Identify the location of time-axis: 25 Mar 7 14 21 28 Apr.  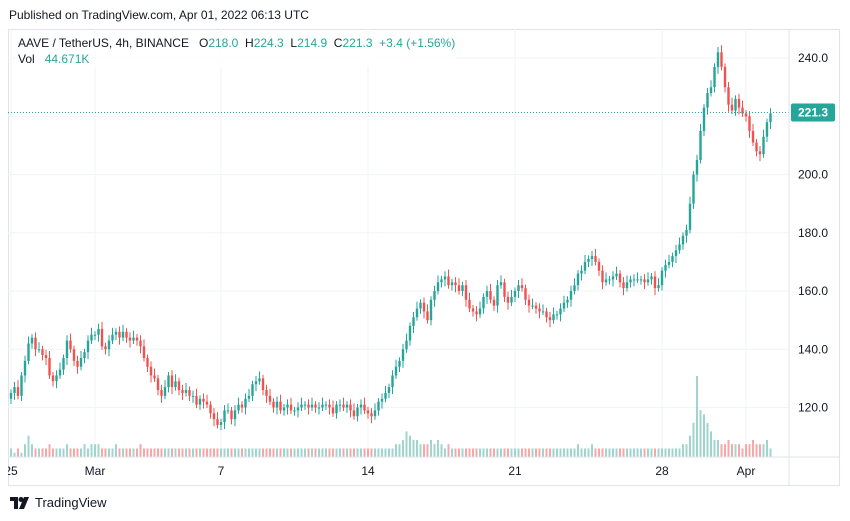
(381, 471).